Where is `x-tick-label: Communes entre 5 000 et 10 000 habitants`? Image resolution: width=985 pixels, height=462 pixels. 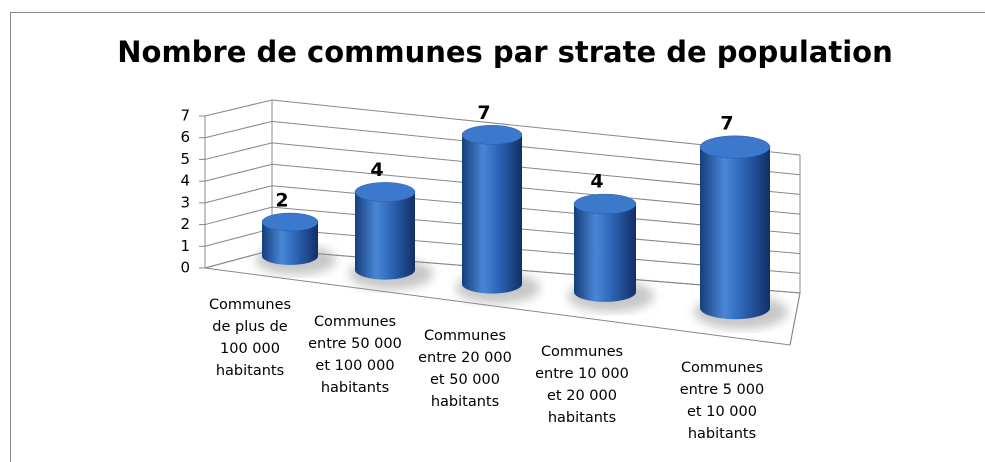 x-tick-label: Communes entre 5 000 et 10 000 habitants is located at coordinates (722, 401).